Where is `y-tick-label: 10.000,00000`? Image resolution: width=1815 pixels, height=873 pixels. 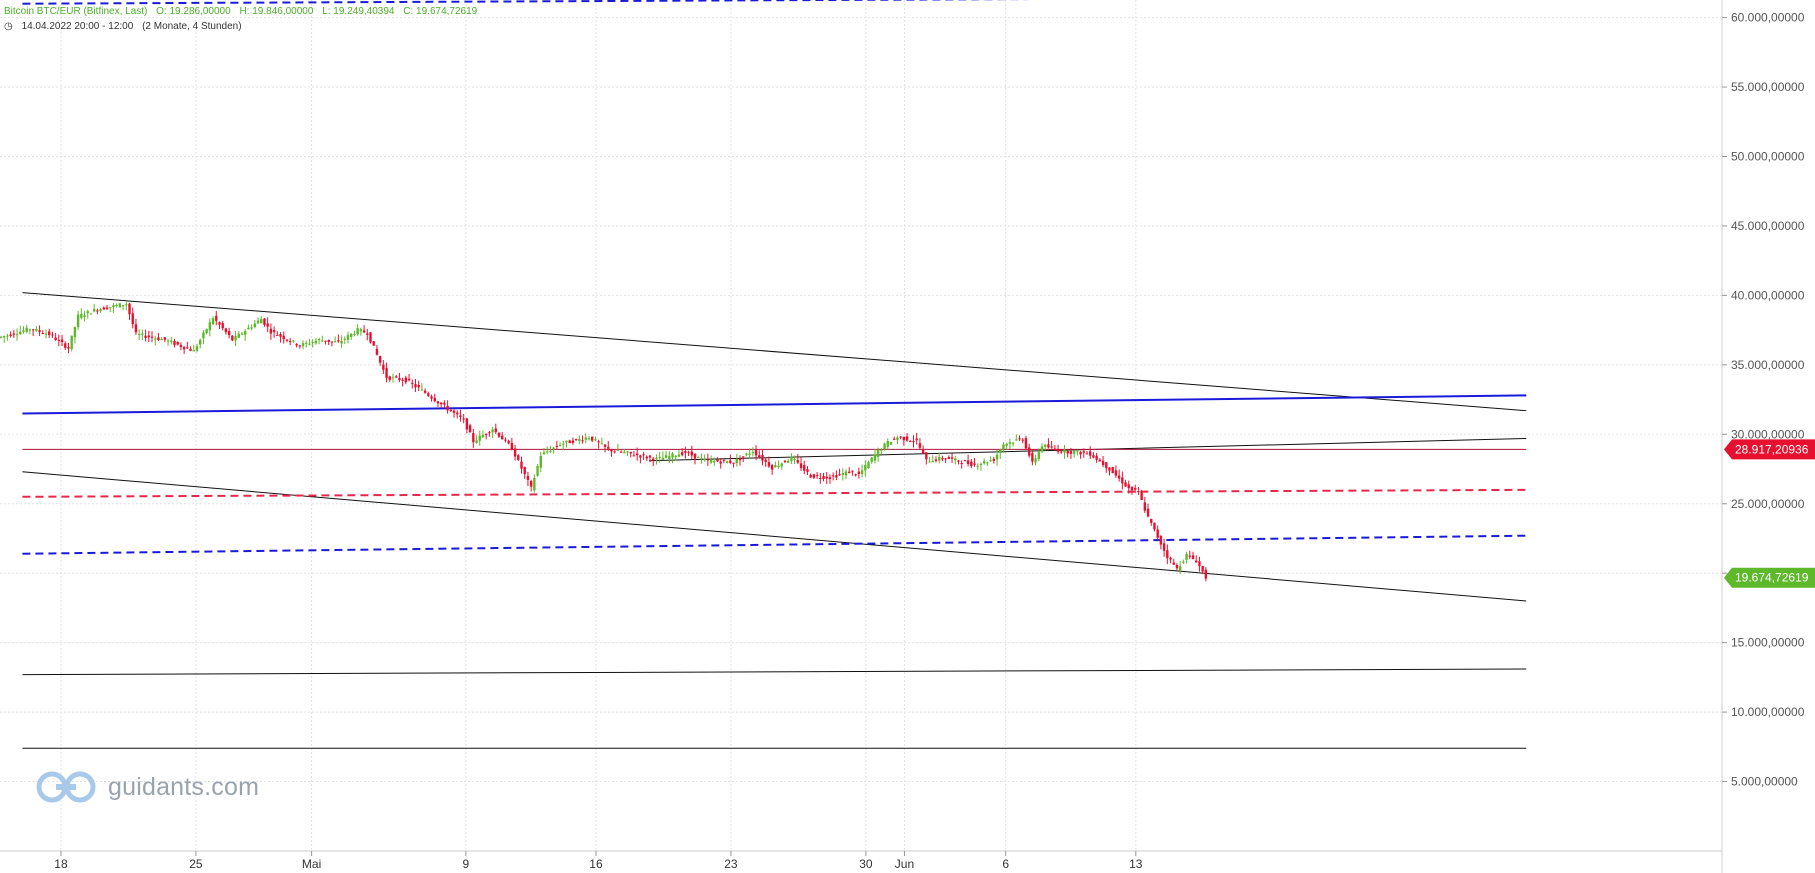
y-tick-label: 10.000,00000 is located at coordinates (1768, 712).